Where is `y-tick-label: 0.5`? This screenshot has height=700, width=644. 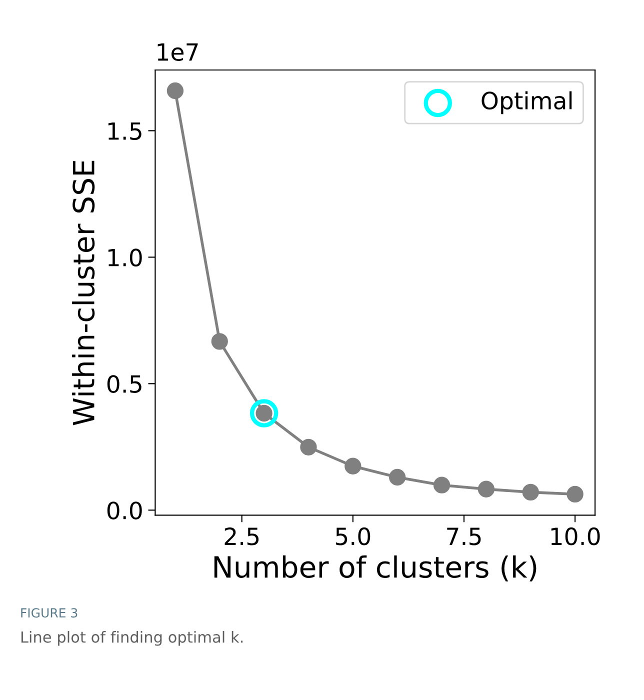 y-tick-label: 0.5 is located at coordinates (124, 384).